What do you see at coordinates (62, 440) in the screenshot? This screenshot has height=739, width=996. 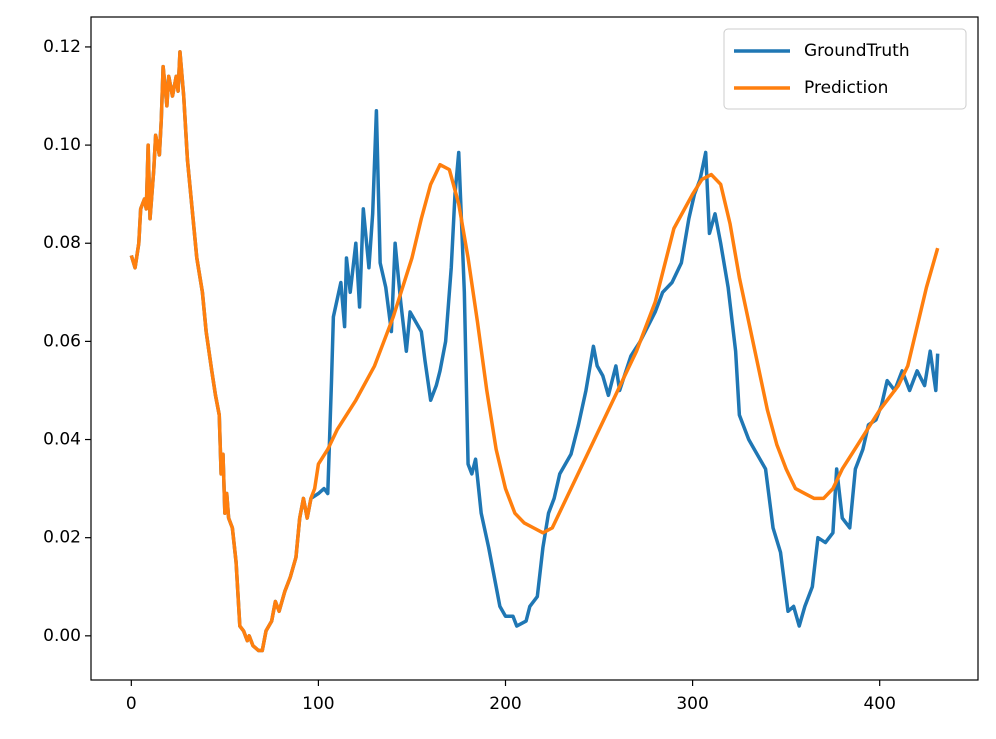 I see `y-tick-label: 0.04` at bounding box center [62, 440].